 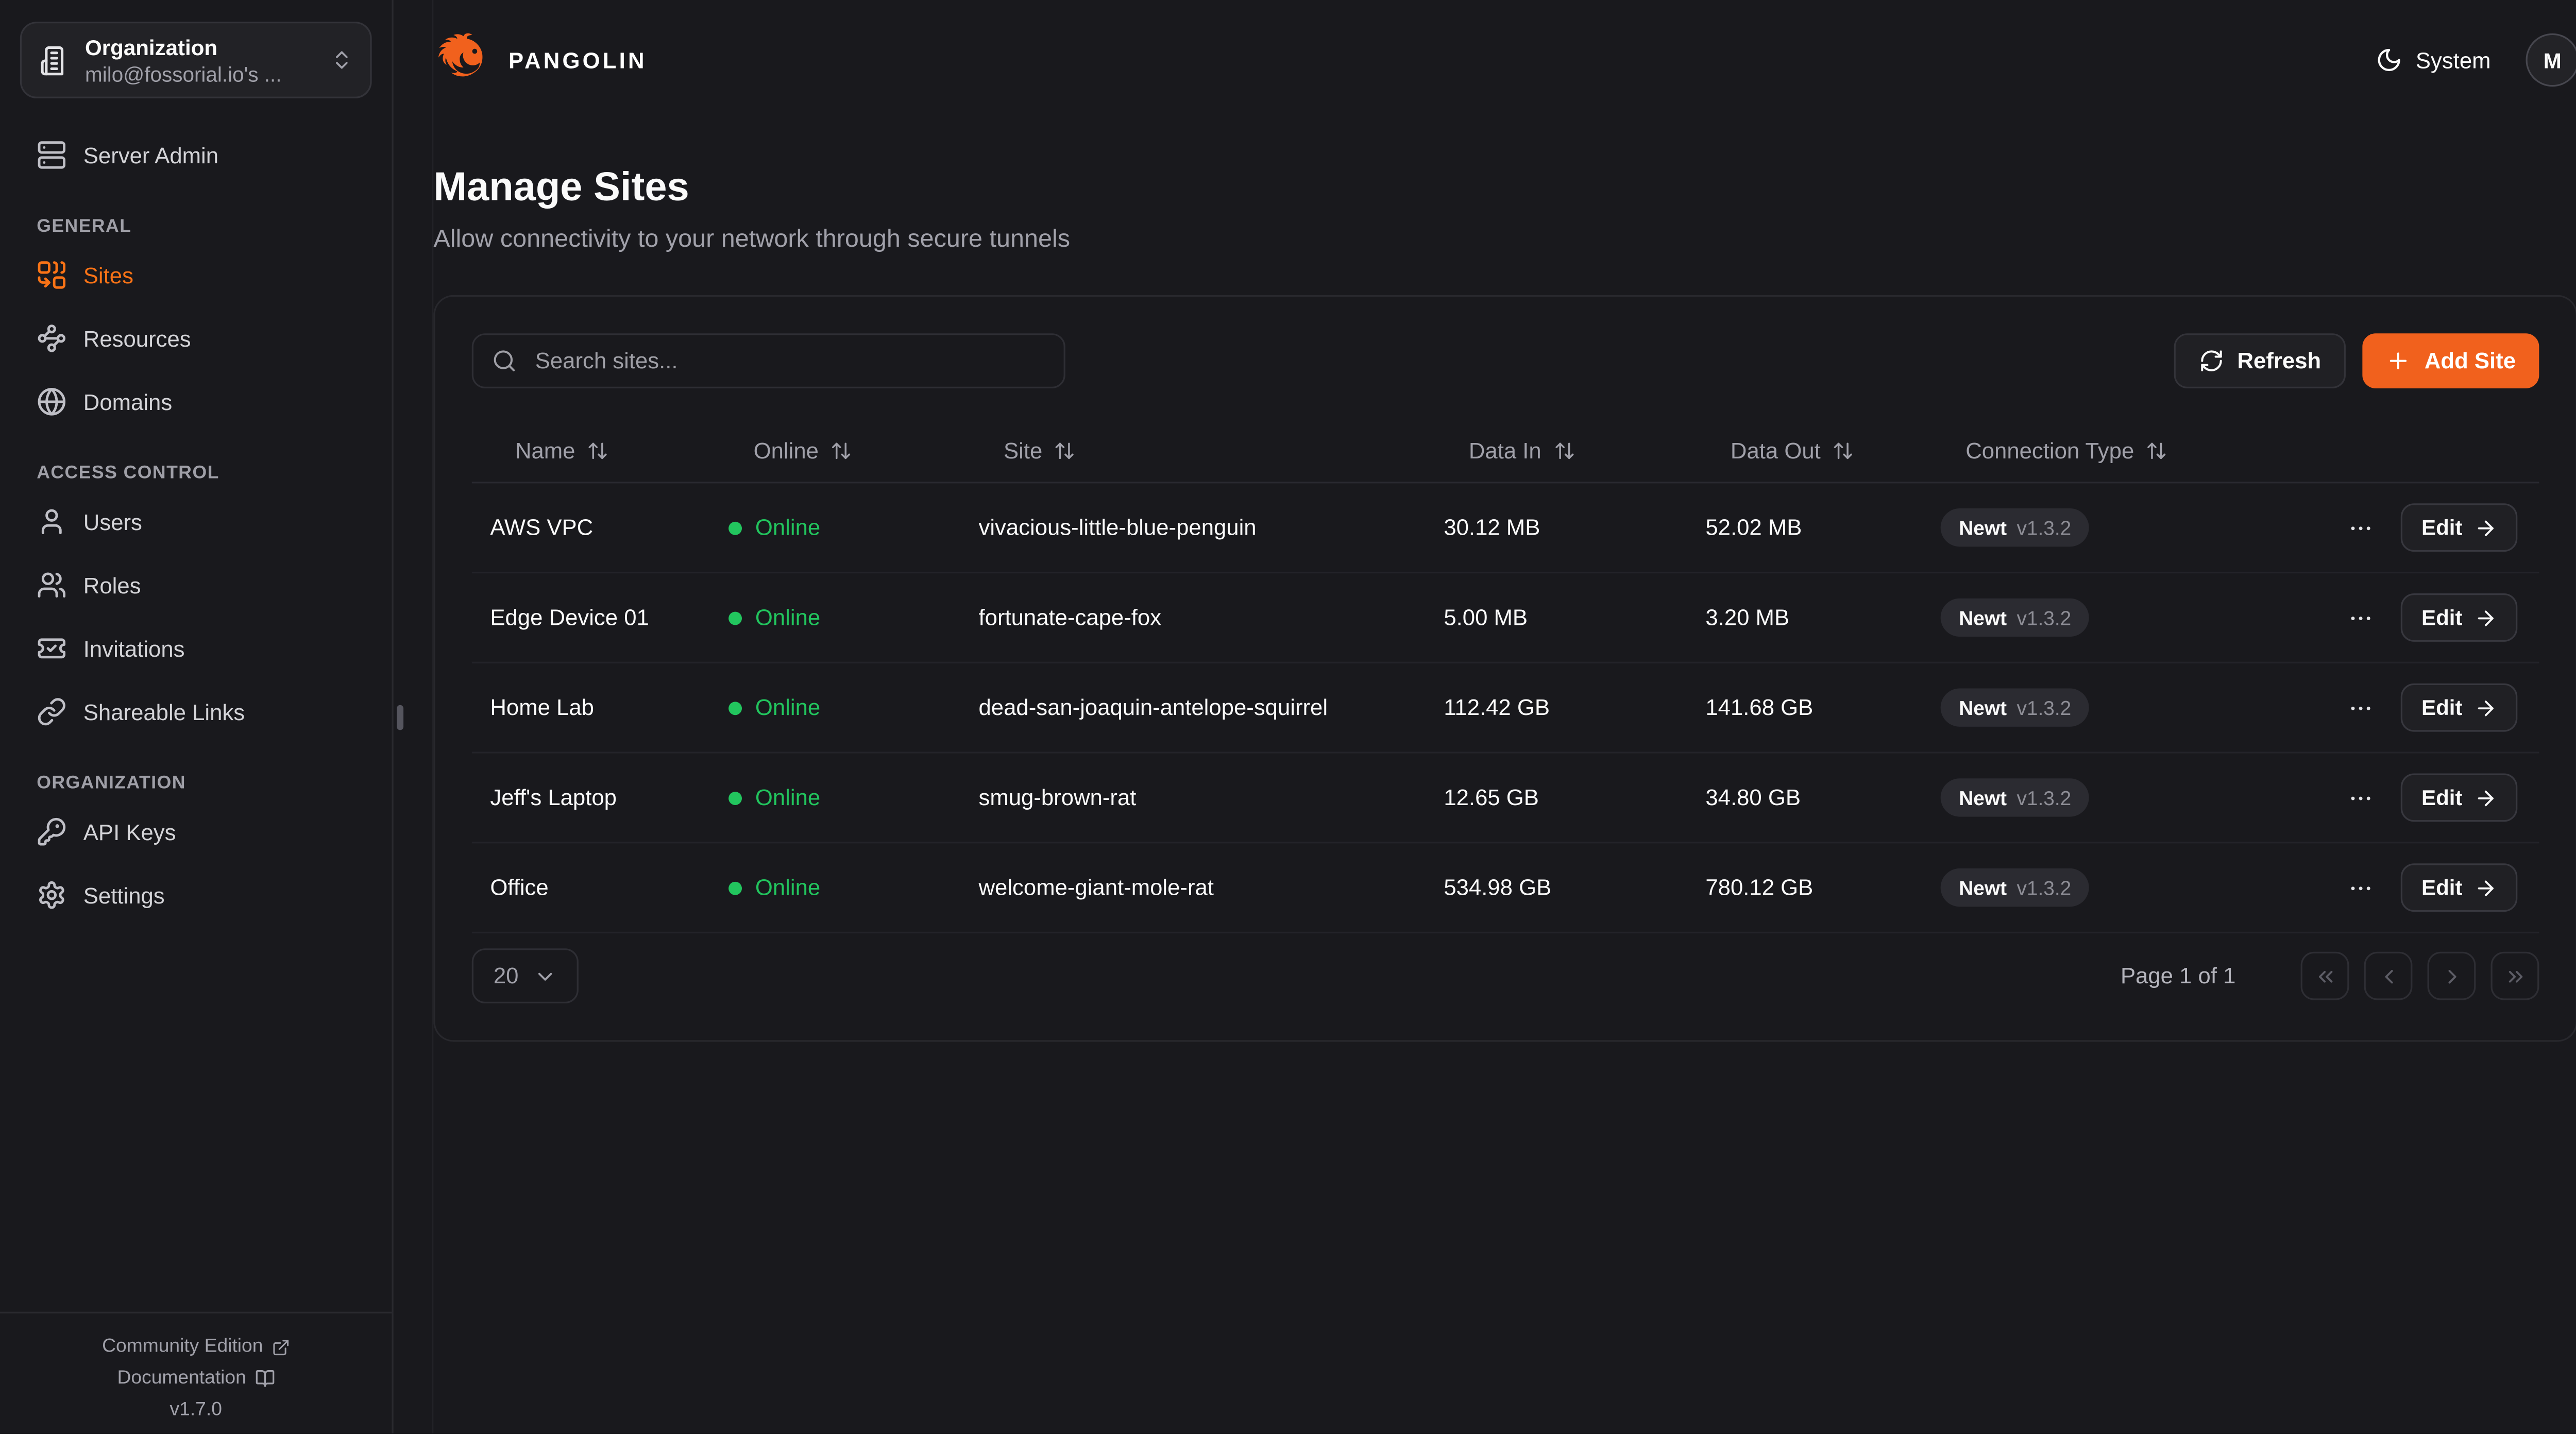 What do you see at coordinates (51, 275) in the screenshot?
I see `combine-icon` at bounding box center [51, 275].